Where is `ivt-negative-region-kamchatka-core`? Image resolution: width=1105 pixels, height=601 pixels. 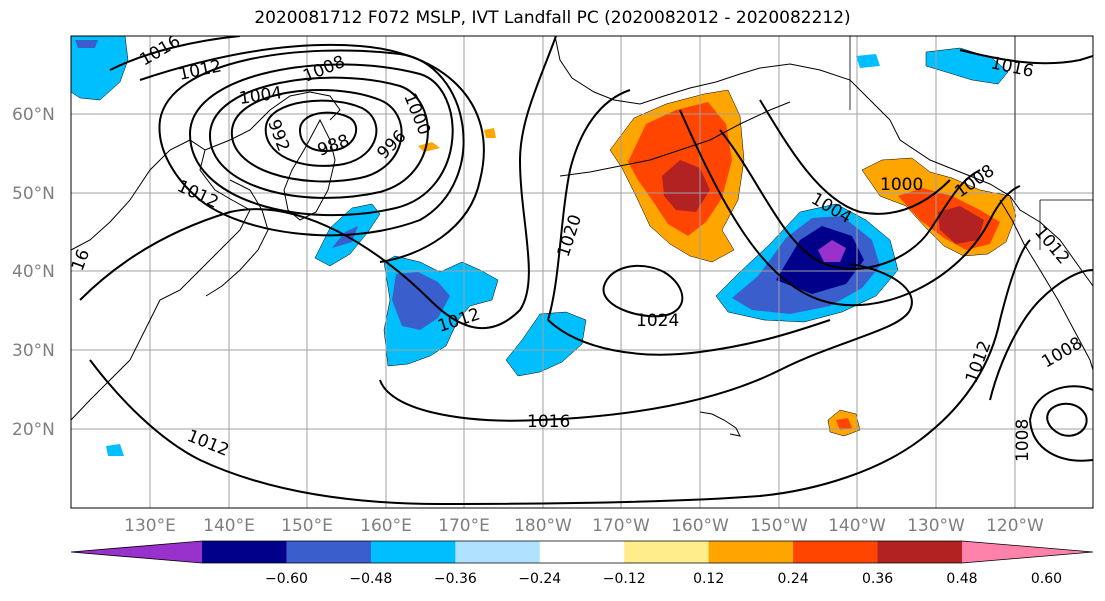
ivt-negative-region-kamchatka-core is located at coordinates (345, 237).